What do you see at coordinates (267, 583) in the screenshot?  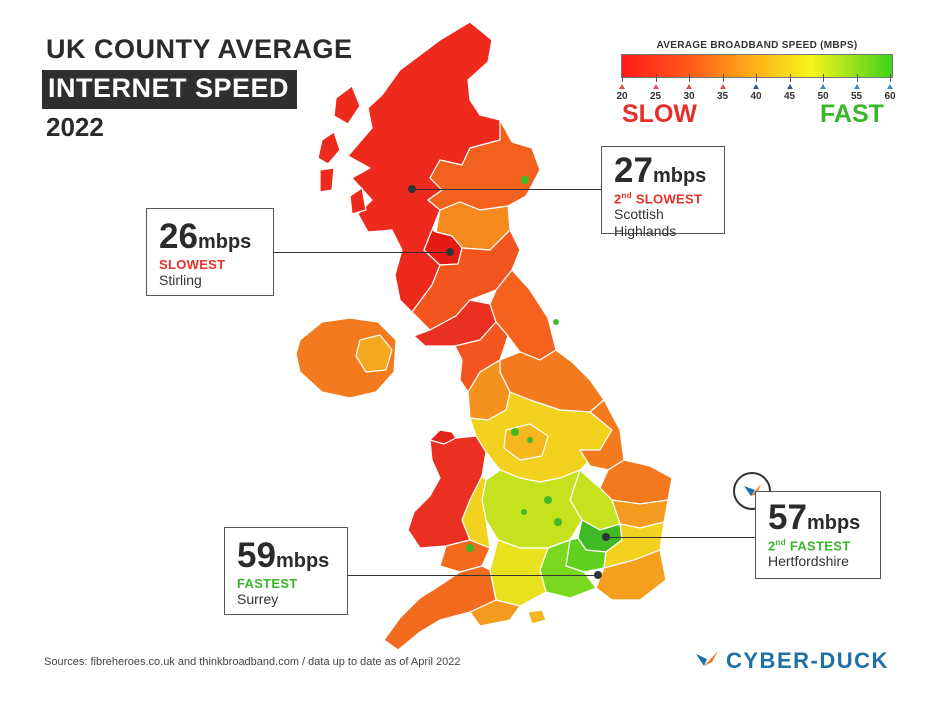 I see `callout-rank: FASTEST` at bounding box center [267, 583].